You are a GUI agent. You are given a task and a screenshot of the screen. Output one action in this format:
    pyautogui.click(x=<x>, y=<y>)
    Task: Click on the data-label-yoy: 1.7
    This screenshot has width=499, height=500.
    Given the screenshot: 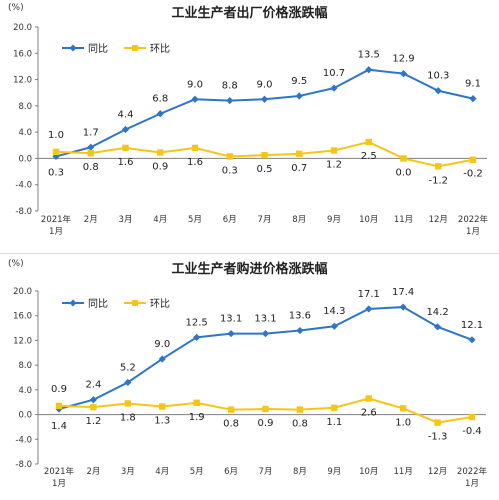 What is the action you would take?
    pyautogui.click(x=91, y=132)
    